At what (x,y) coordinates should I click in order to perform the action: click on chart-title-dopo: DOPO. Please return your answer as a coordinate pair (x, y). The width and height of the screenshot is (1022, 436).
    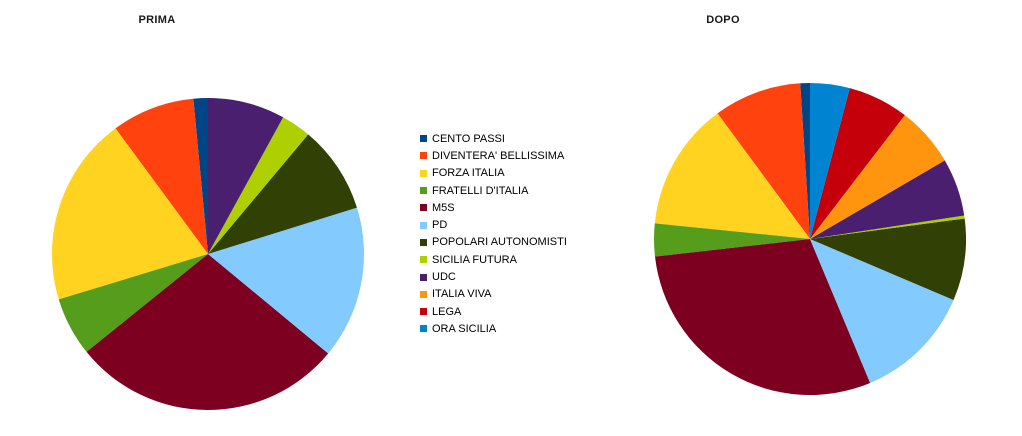
    Looking at the image, I should click on (723, 20).